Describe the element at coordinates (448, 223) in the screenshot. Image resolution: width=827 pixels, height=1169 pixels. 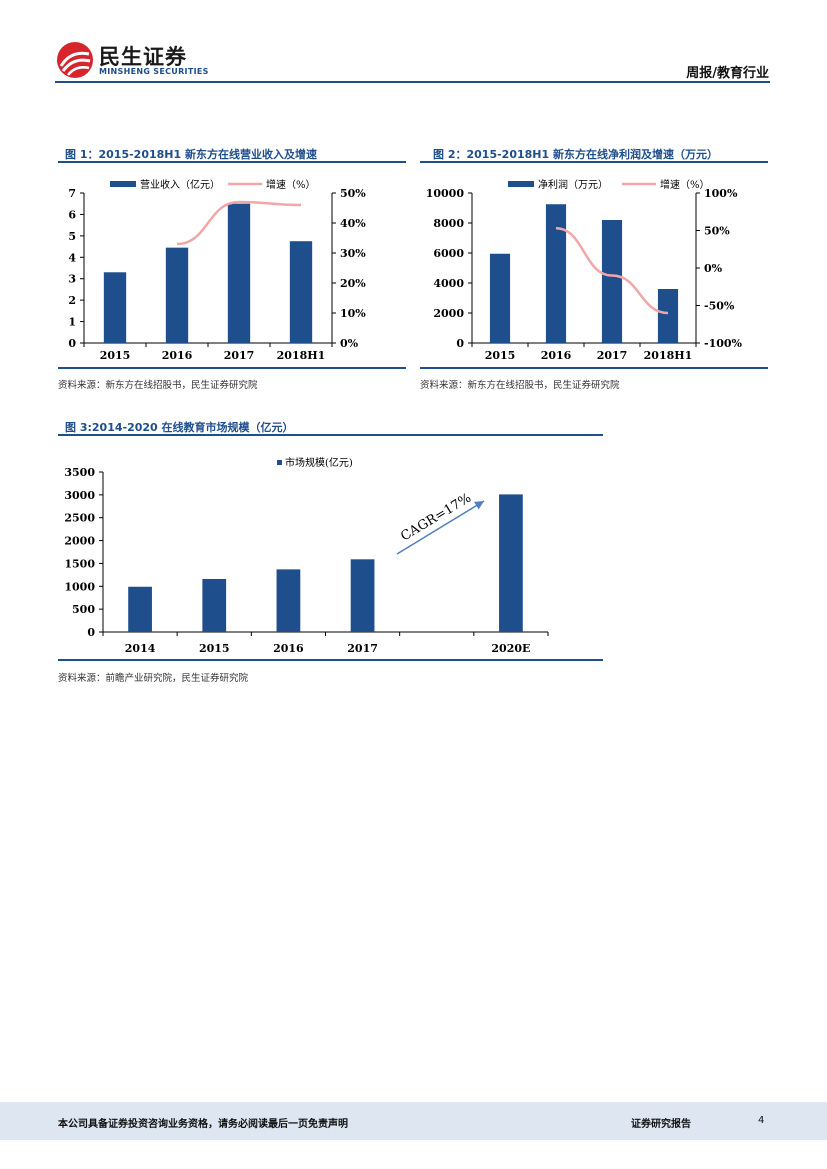
I see `y-left-tick-label: 8000` at that location.